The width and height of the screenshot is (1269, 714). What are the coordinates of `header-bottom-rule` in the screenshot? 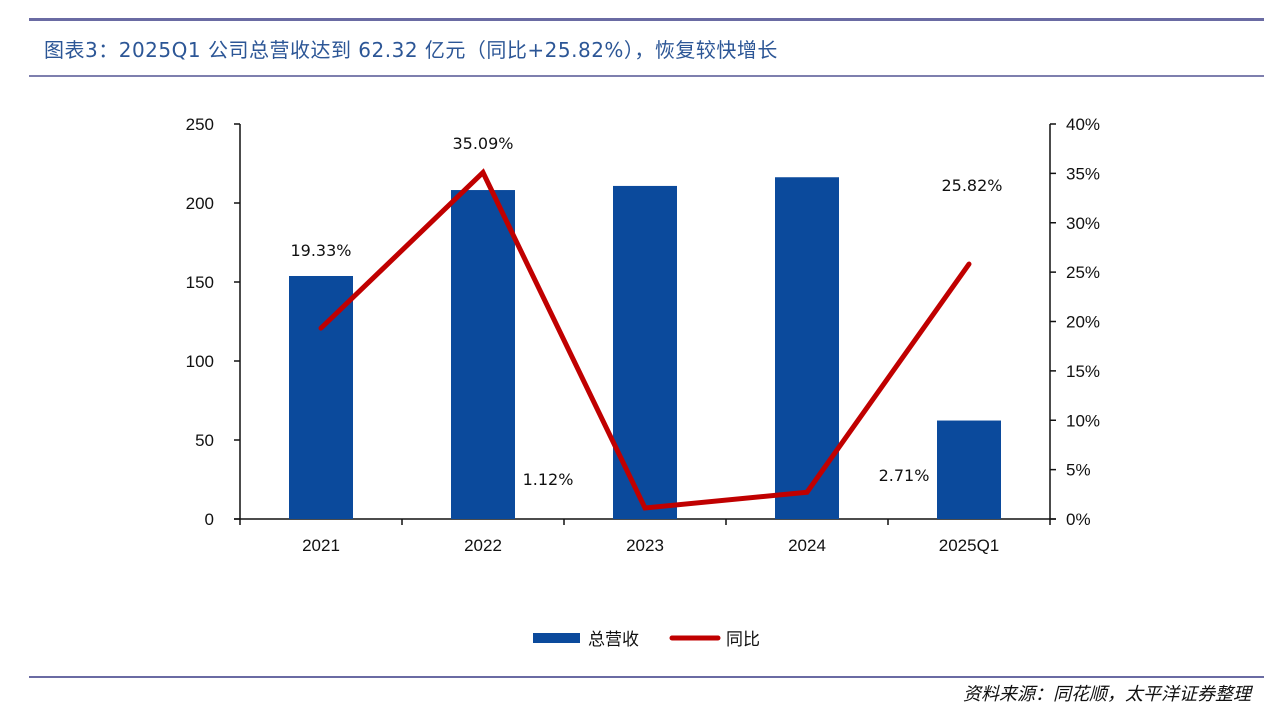 It's located at (646, 76).